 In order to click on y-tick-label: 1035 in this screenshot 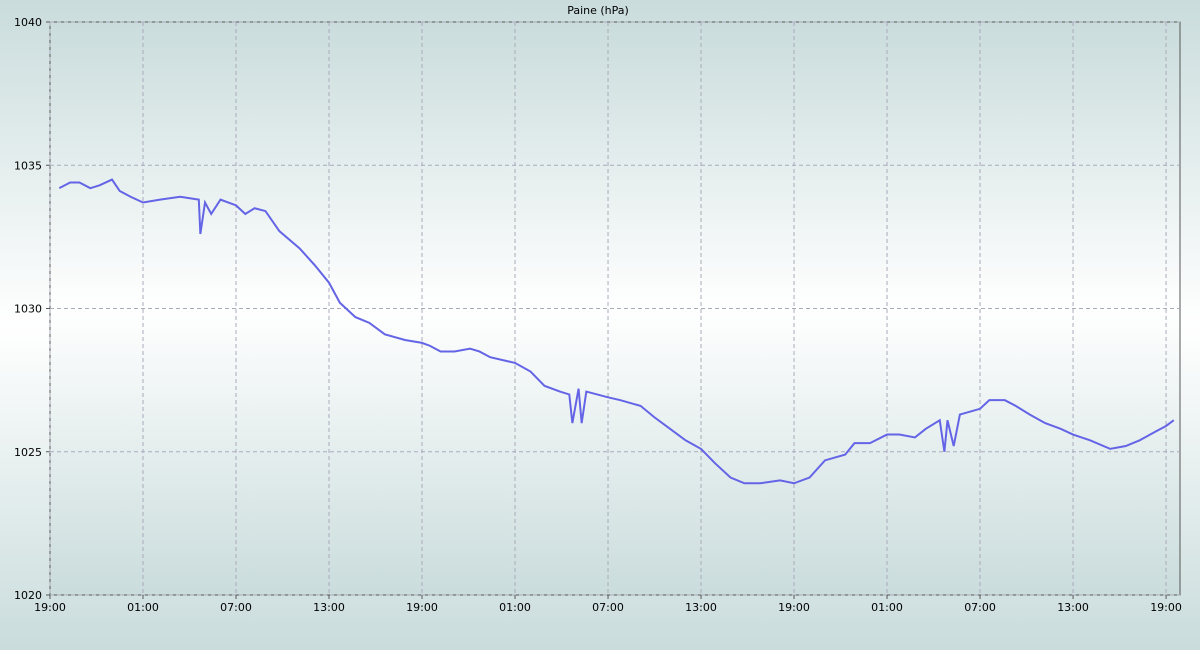, I will do `click(28, 165)`.